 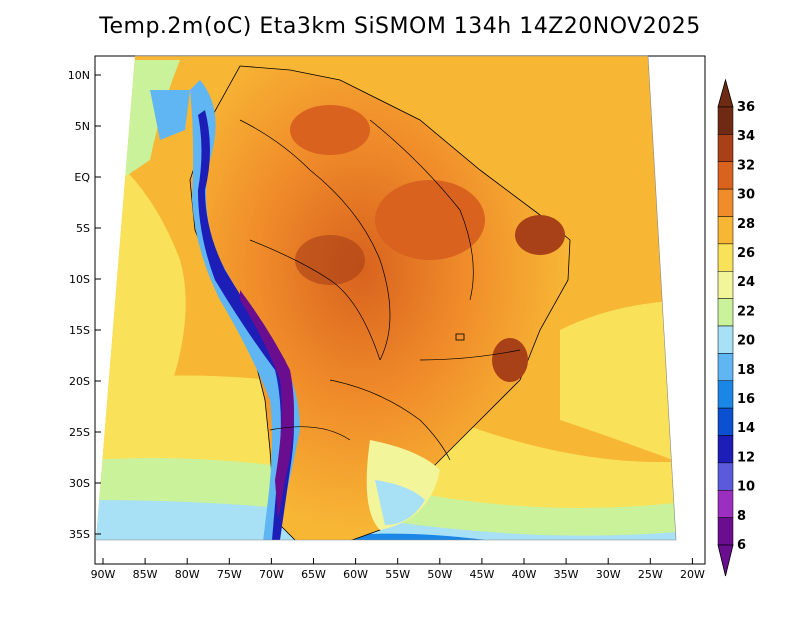 What do you see at coordinates (746, 370) in the screenshot?
I see `colorbar-label: 18` at bounding box center [746, 370].